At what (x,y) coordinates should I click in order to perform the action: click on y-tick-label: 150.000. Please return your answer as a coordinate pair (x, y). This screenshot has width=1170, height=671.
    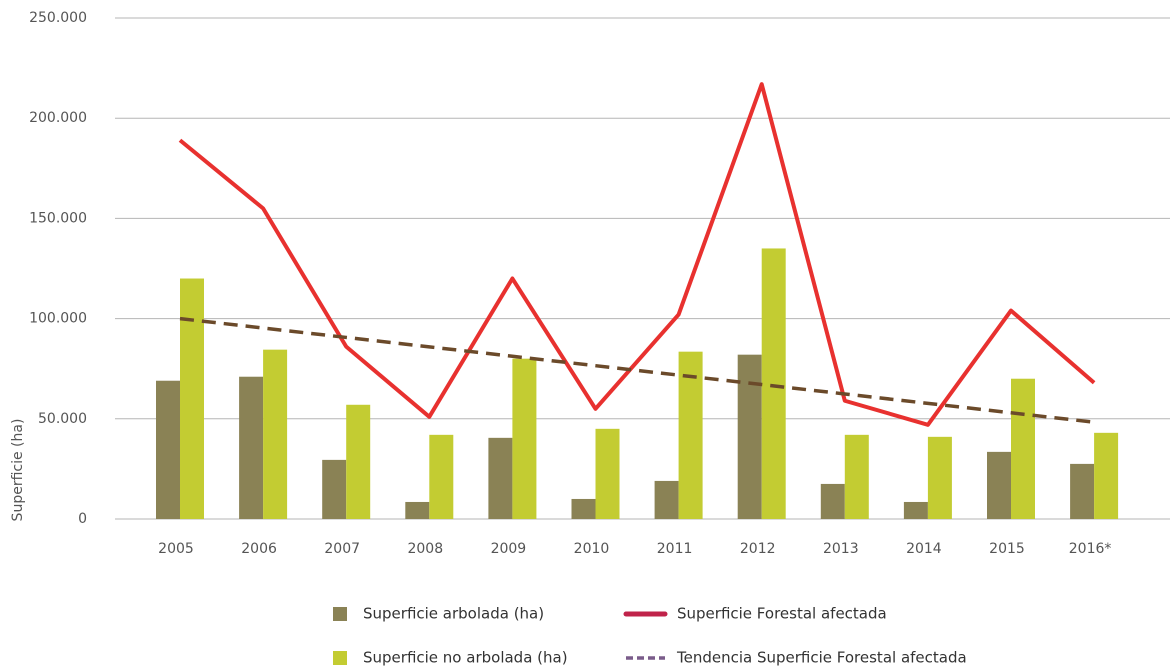
    Looking at the image, I should click on (58, 218).